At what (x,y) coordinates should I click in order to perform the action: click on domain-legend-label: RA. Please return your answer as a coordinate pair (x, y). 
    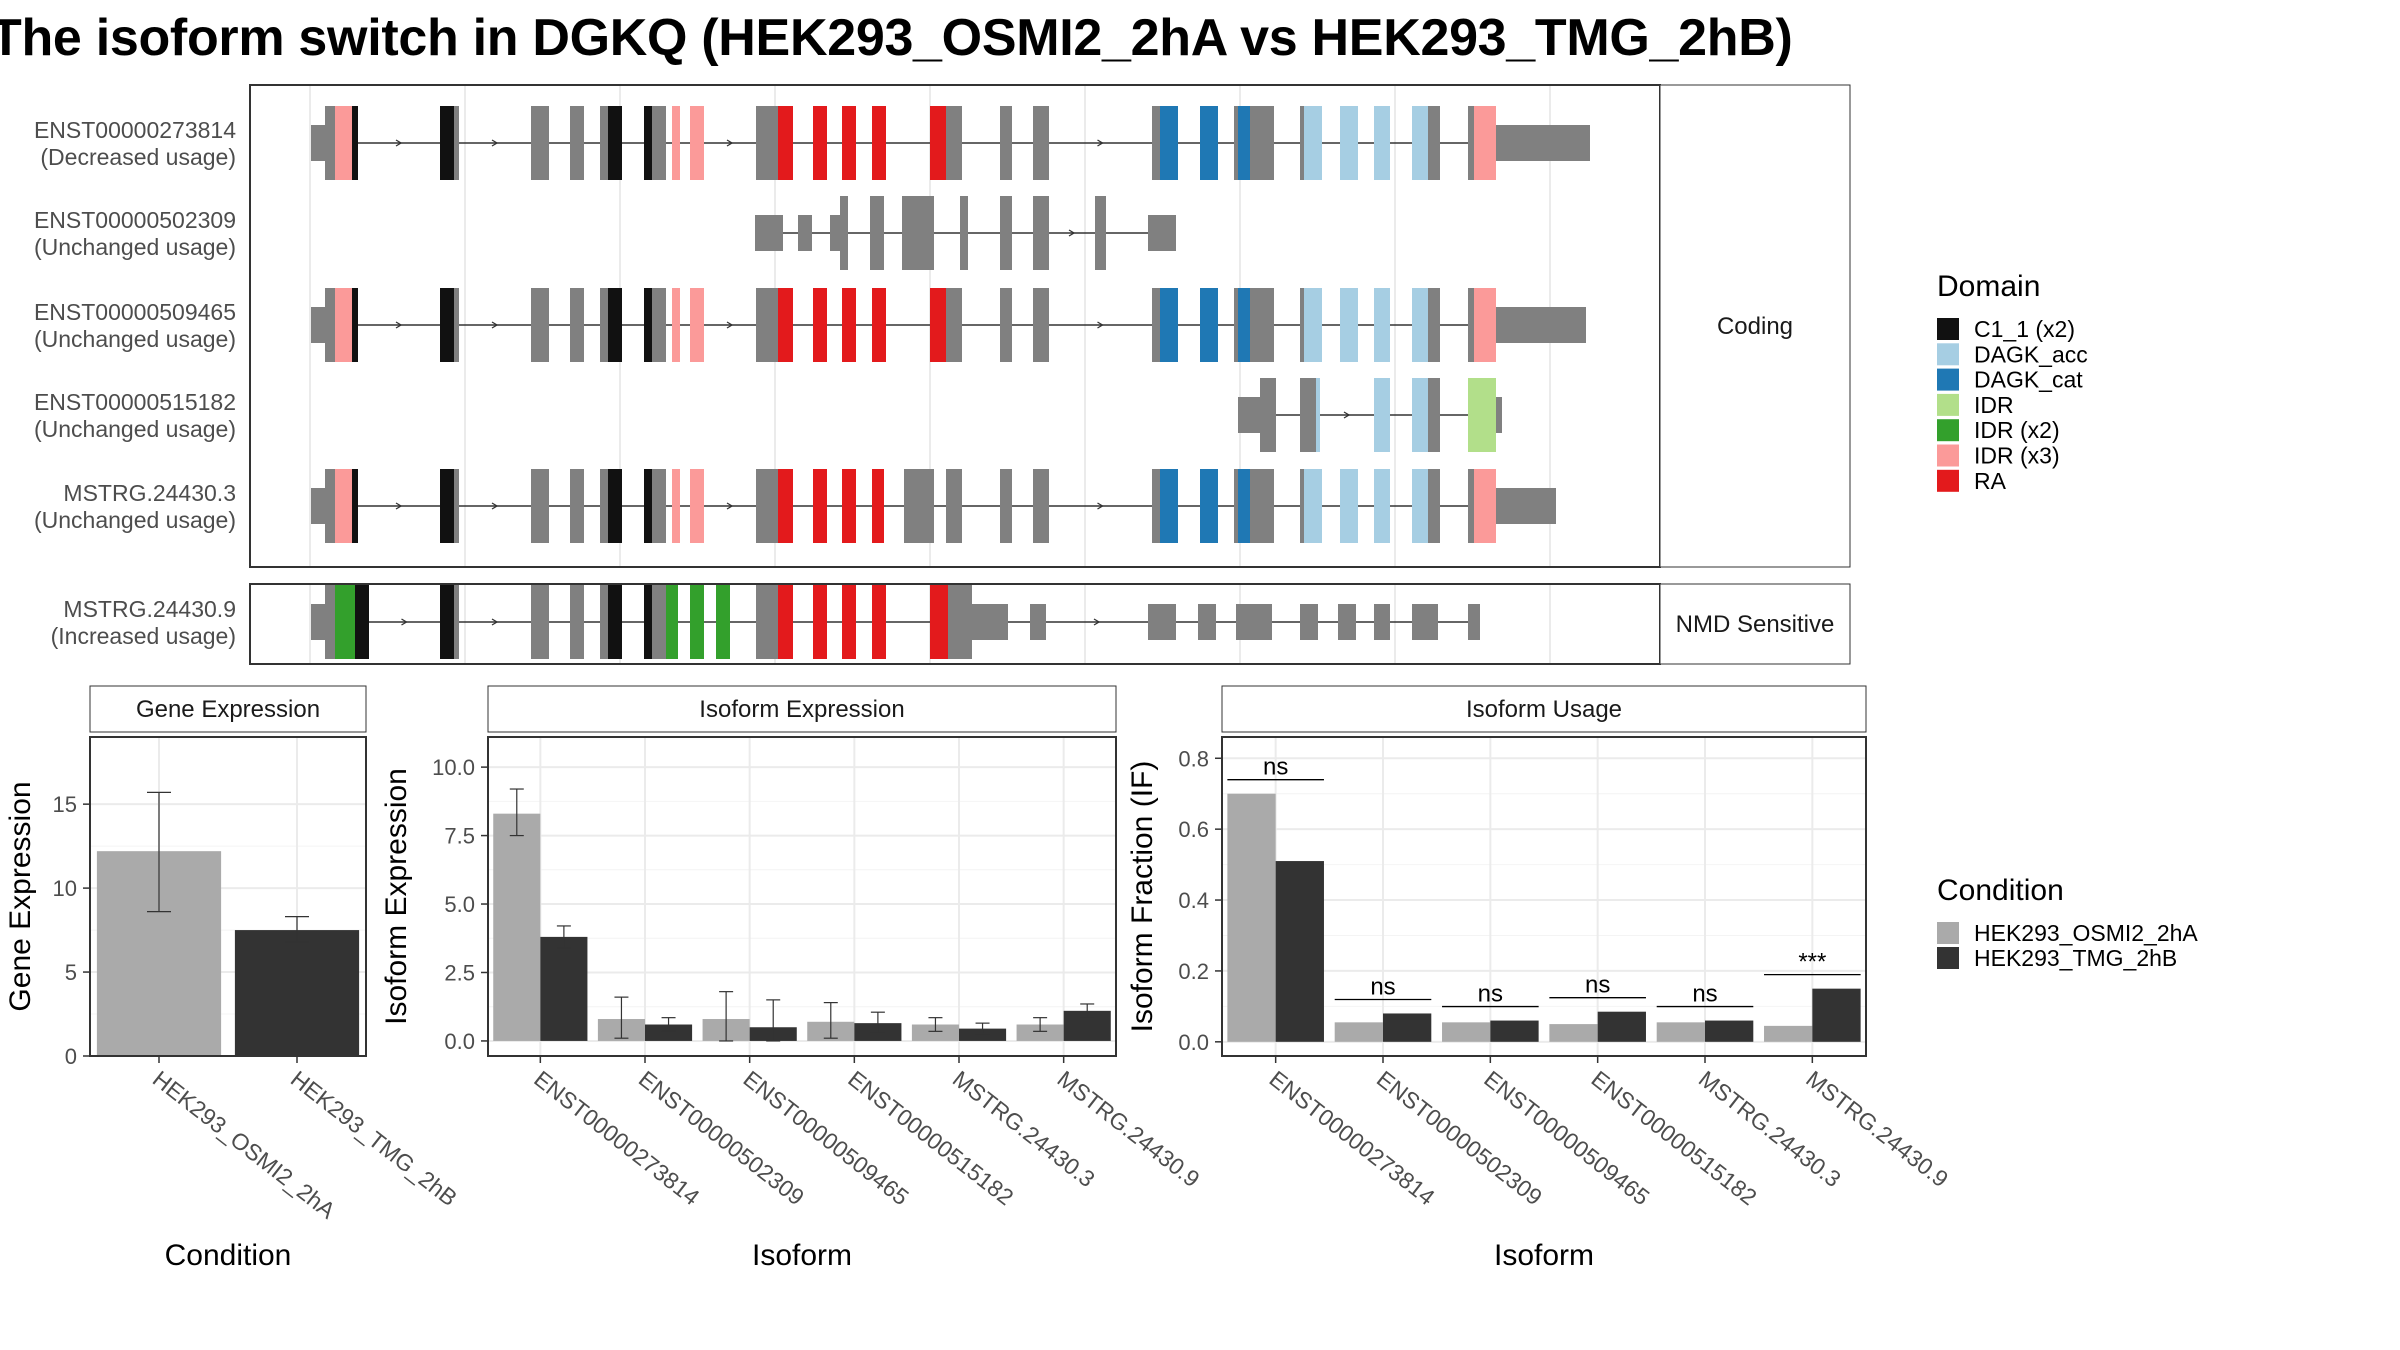
    Looking at the image, I should click on (1990, 481).